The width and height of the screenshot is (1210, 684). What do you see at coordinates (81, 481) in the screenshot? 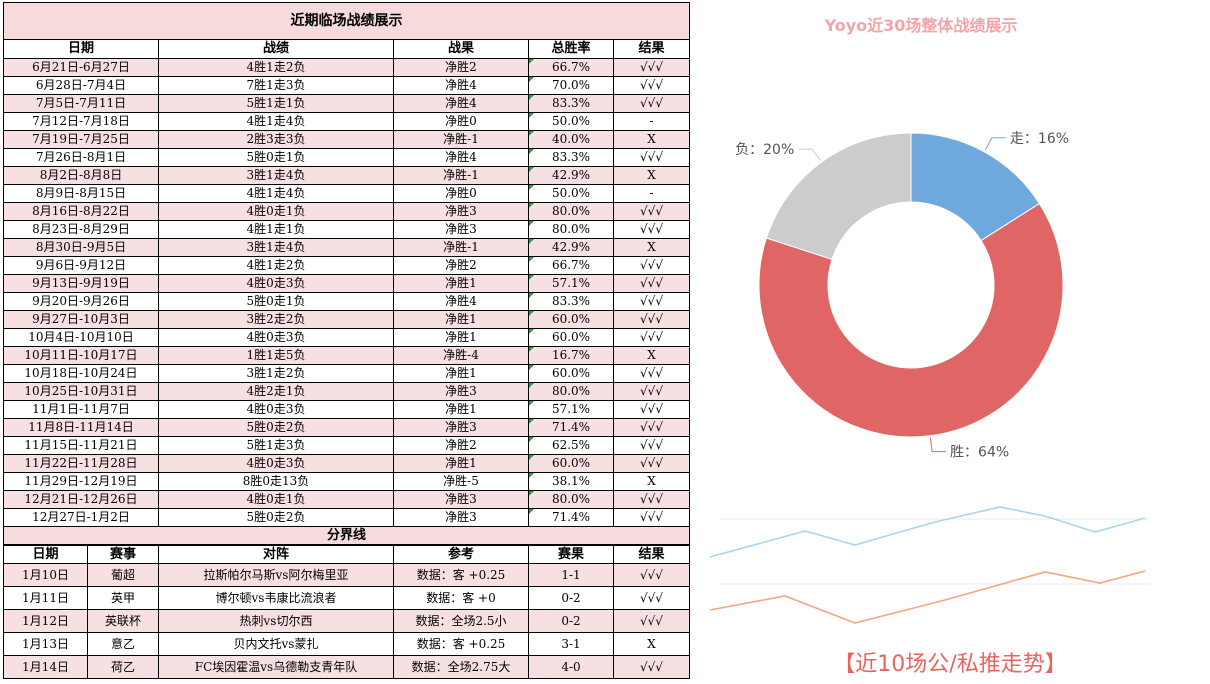
I see `cell-date: 11月29日-12月19日` at bounding box center [81, 481].